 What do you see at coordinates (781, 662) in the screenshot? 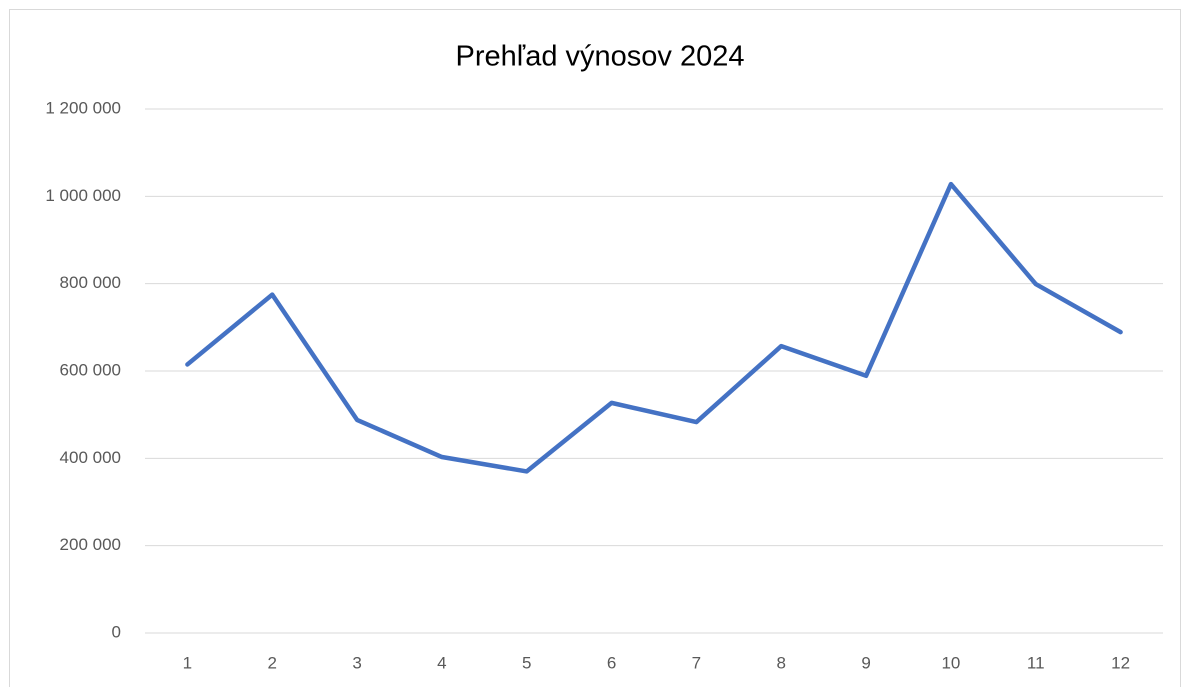
I see `x-tick-label: 8` at bounding box center [781, 662].